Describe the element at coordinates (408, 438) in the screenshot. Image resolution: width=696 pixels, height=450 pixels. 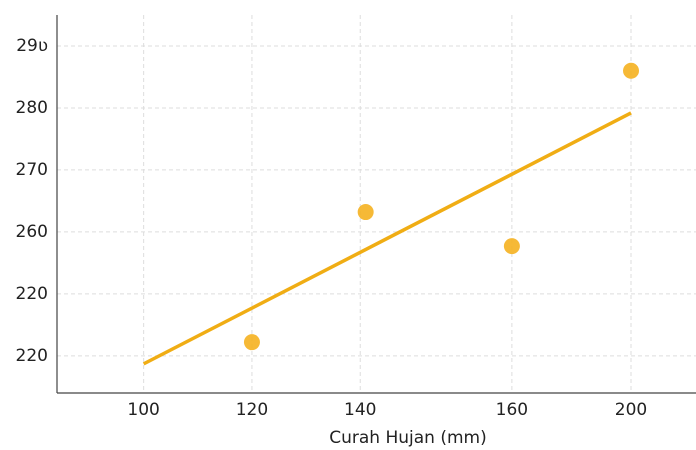
I see `x-axis-label: Curah Hujan (mm)` at that location.